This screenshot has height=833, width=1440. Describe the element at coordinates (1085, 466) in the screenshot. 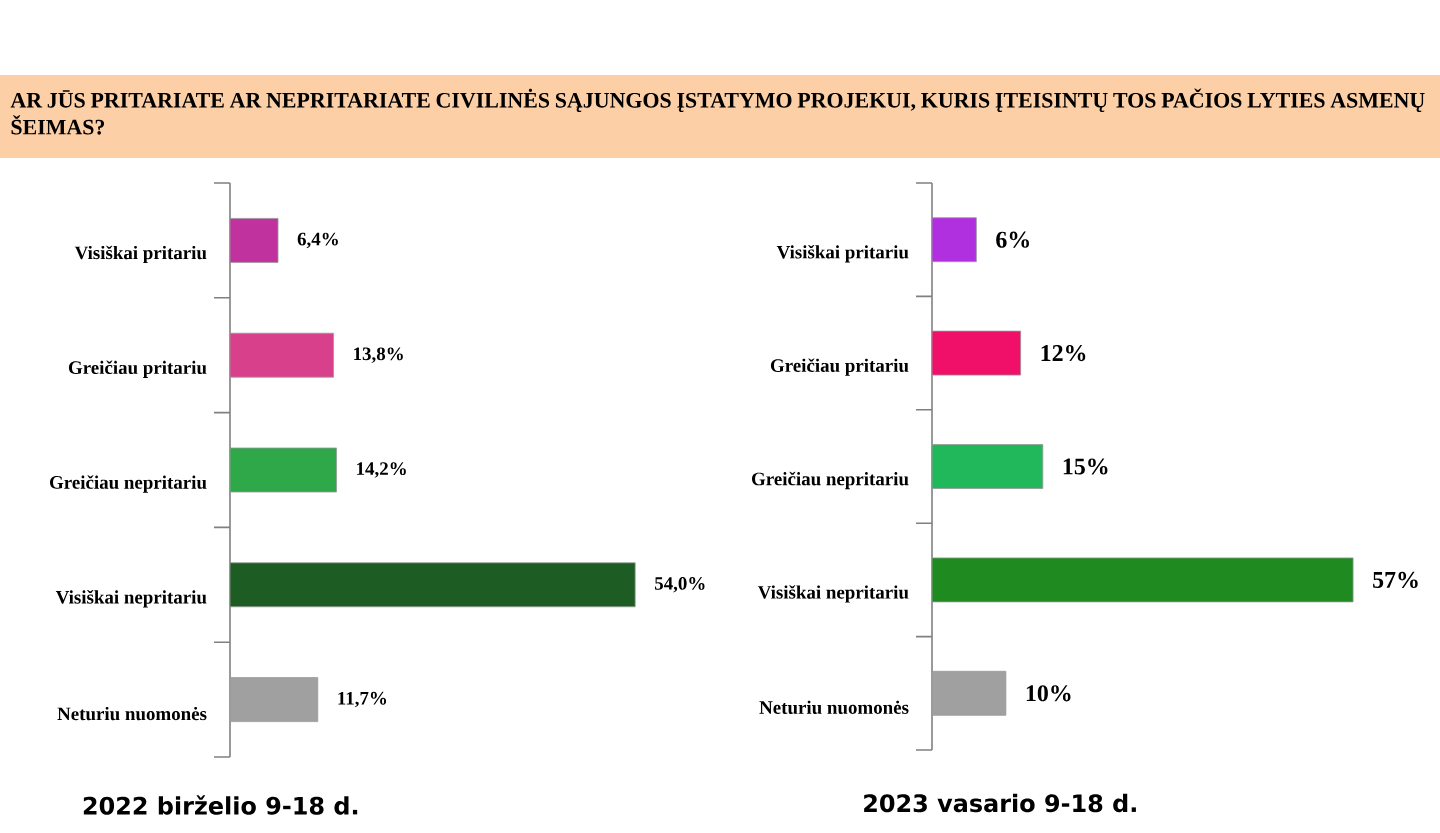

I see `data-label: 15%` at that location.